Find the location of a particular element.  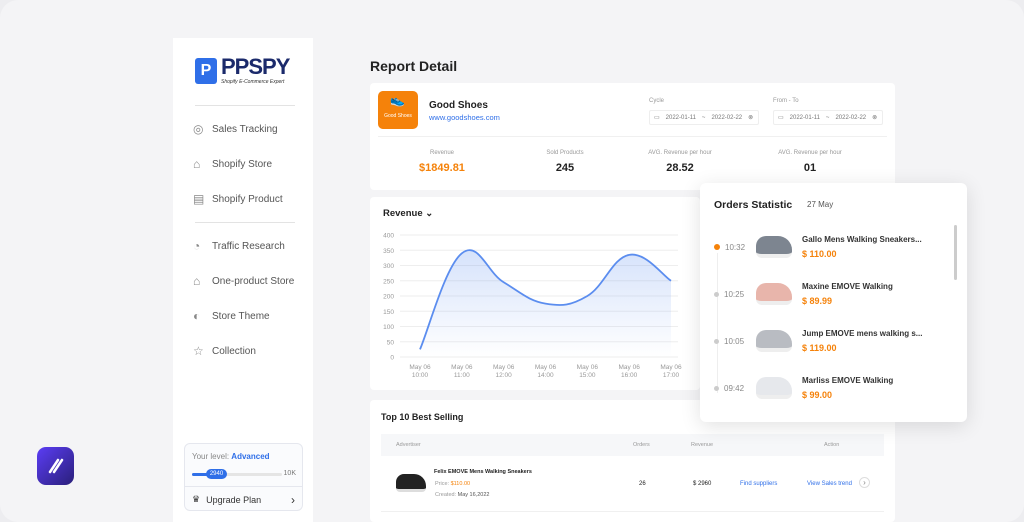

orders-date: 27 May is located at coordinates (820, 204).